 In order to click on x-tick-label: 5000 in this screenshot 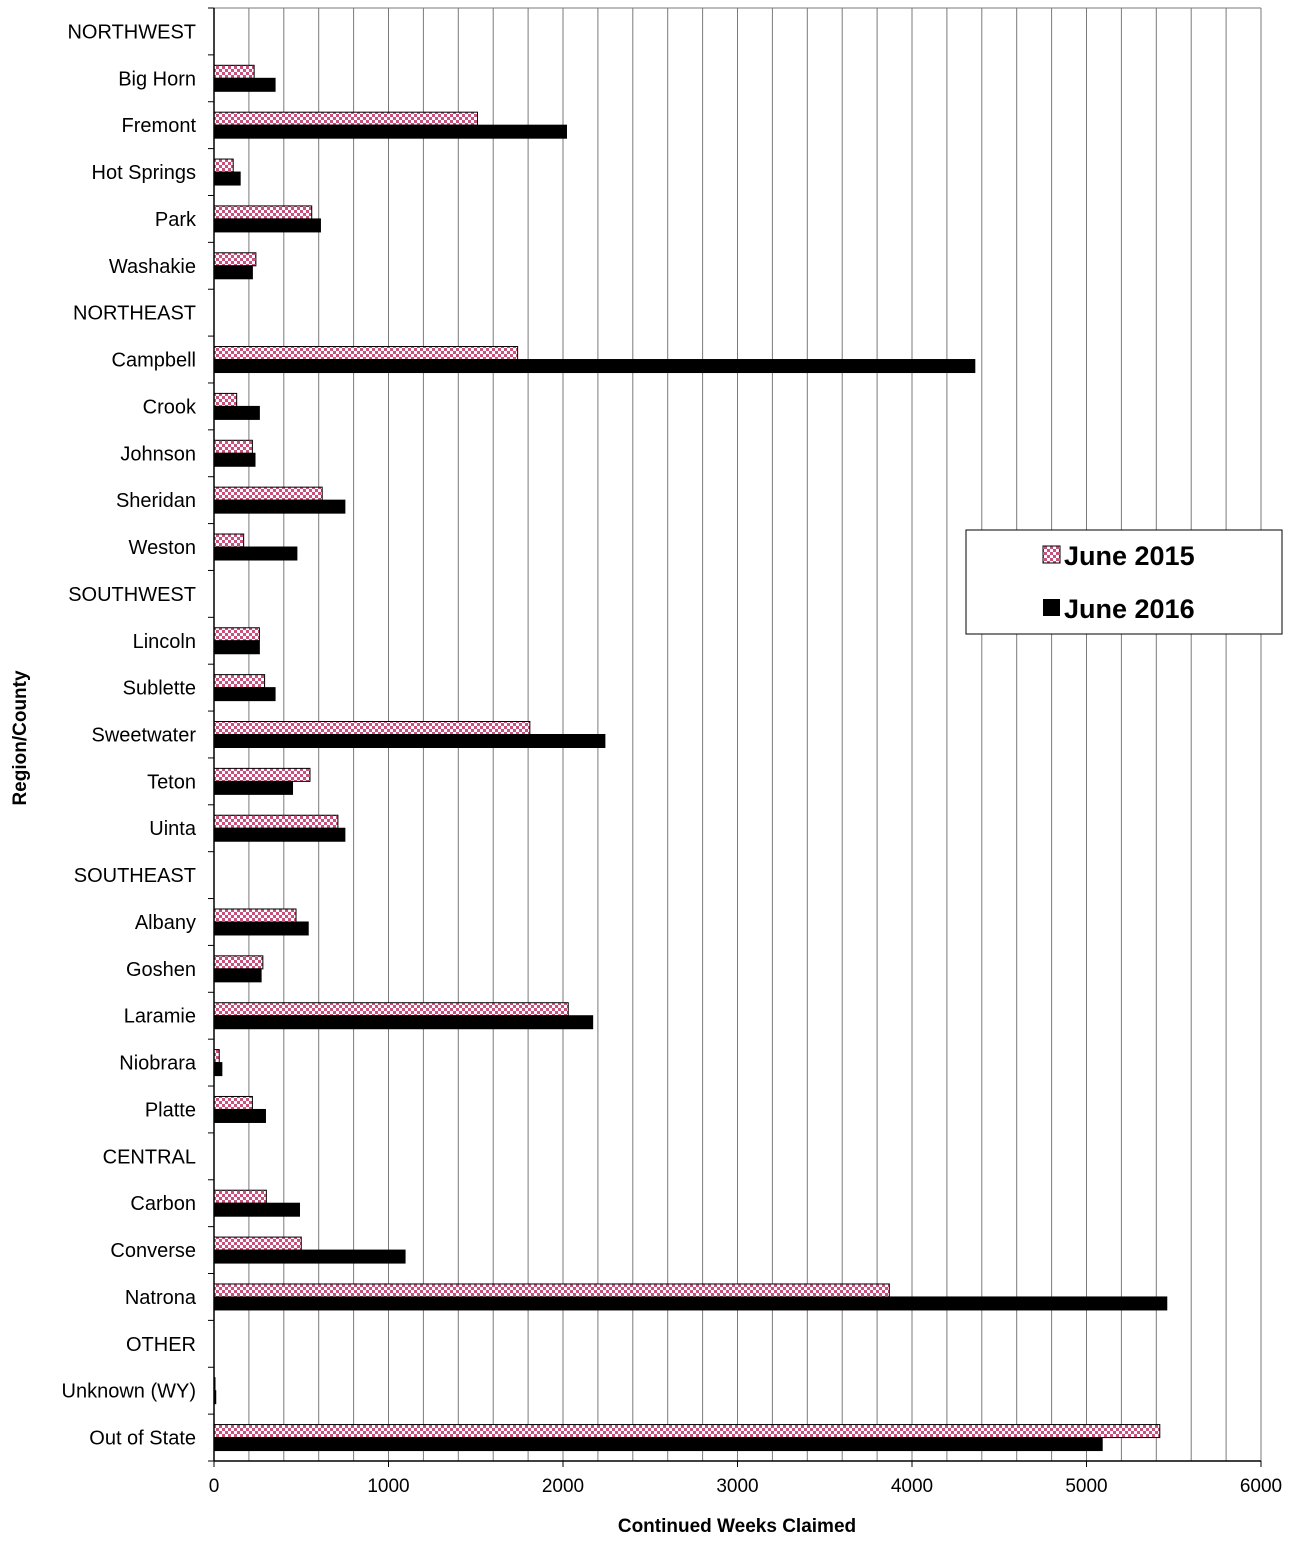, I will do `click(1086, 1486)`.